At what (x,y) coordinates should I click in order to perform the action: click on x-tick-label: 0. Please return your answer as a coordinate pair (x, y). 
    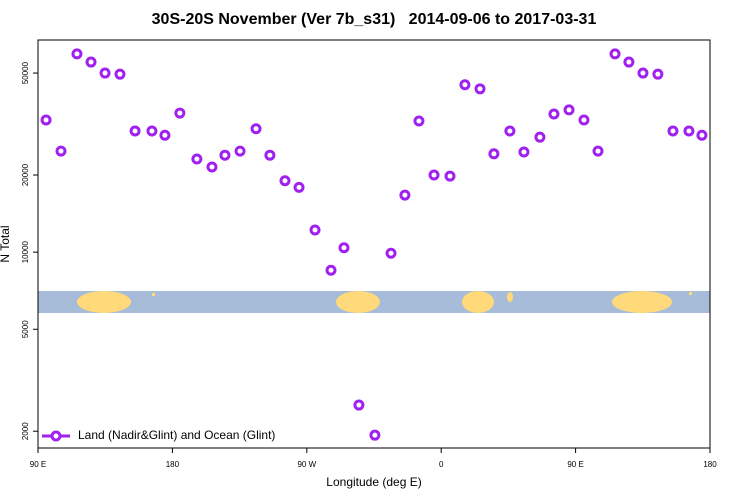
    Looking at the image, I should click on (441, 464).